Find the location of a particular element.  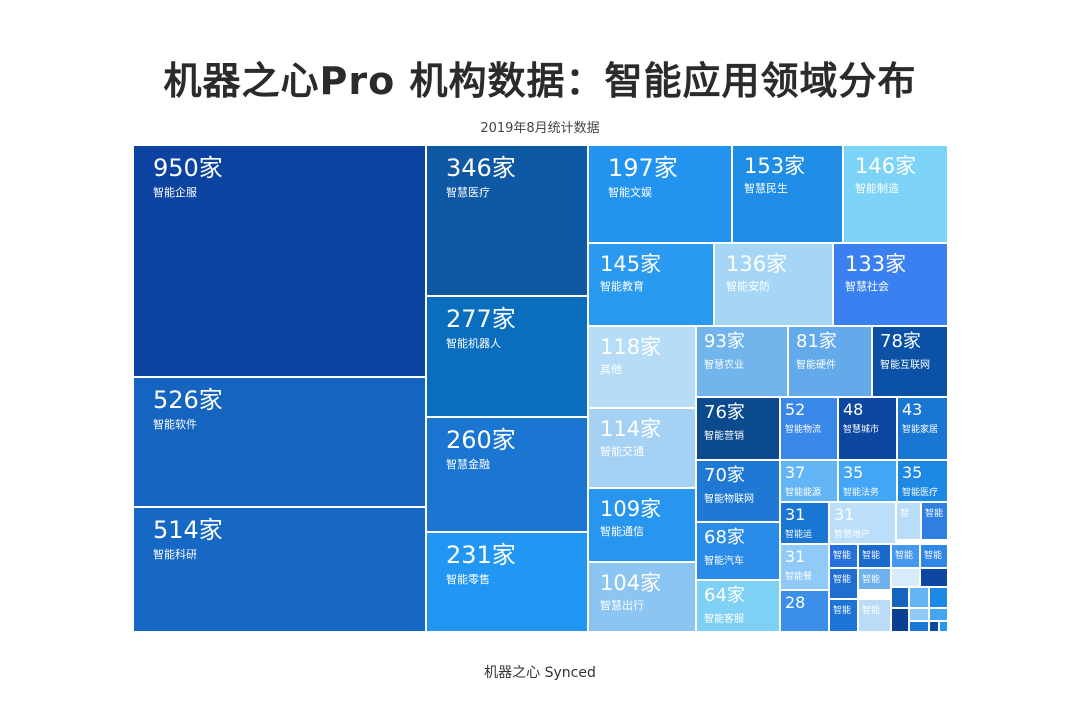

tile-label: 智慧社会 is located at coordinates (867, 286).